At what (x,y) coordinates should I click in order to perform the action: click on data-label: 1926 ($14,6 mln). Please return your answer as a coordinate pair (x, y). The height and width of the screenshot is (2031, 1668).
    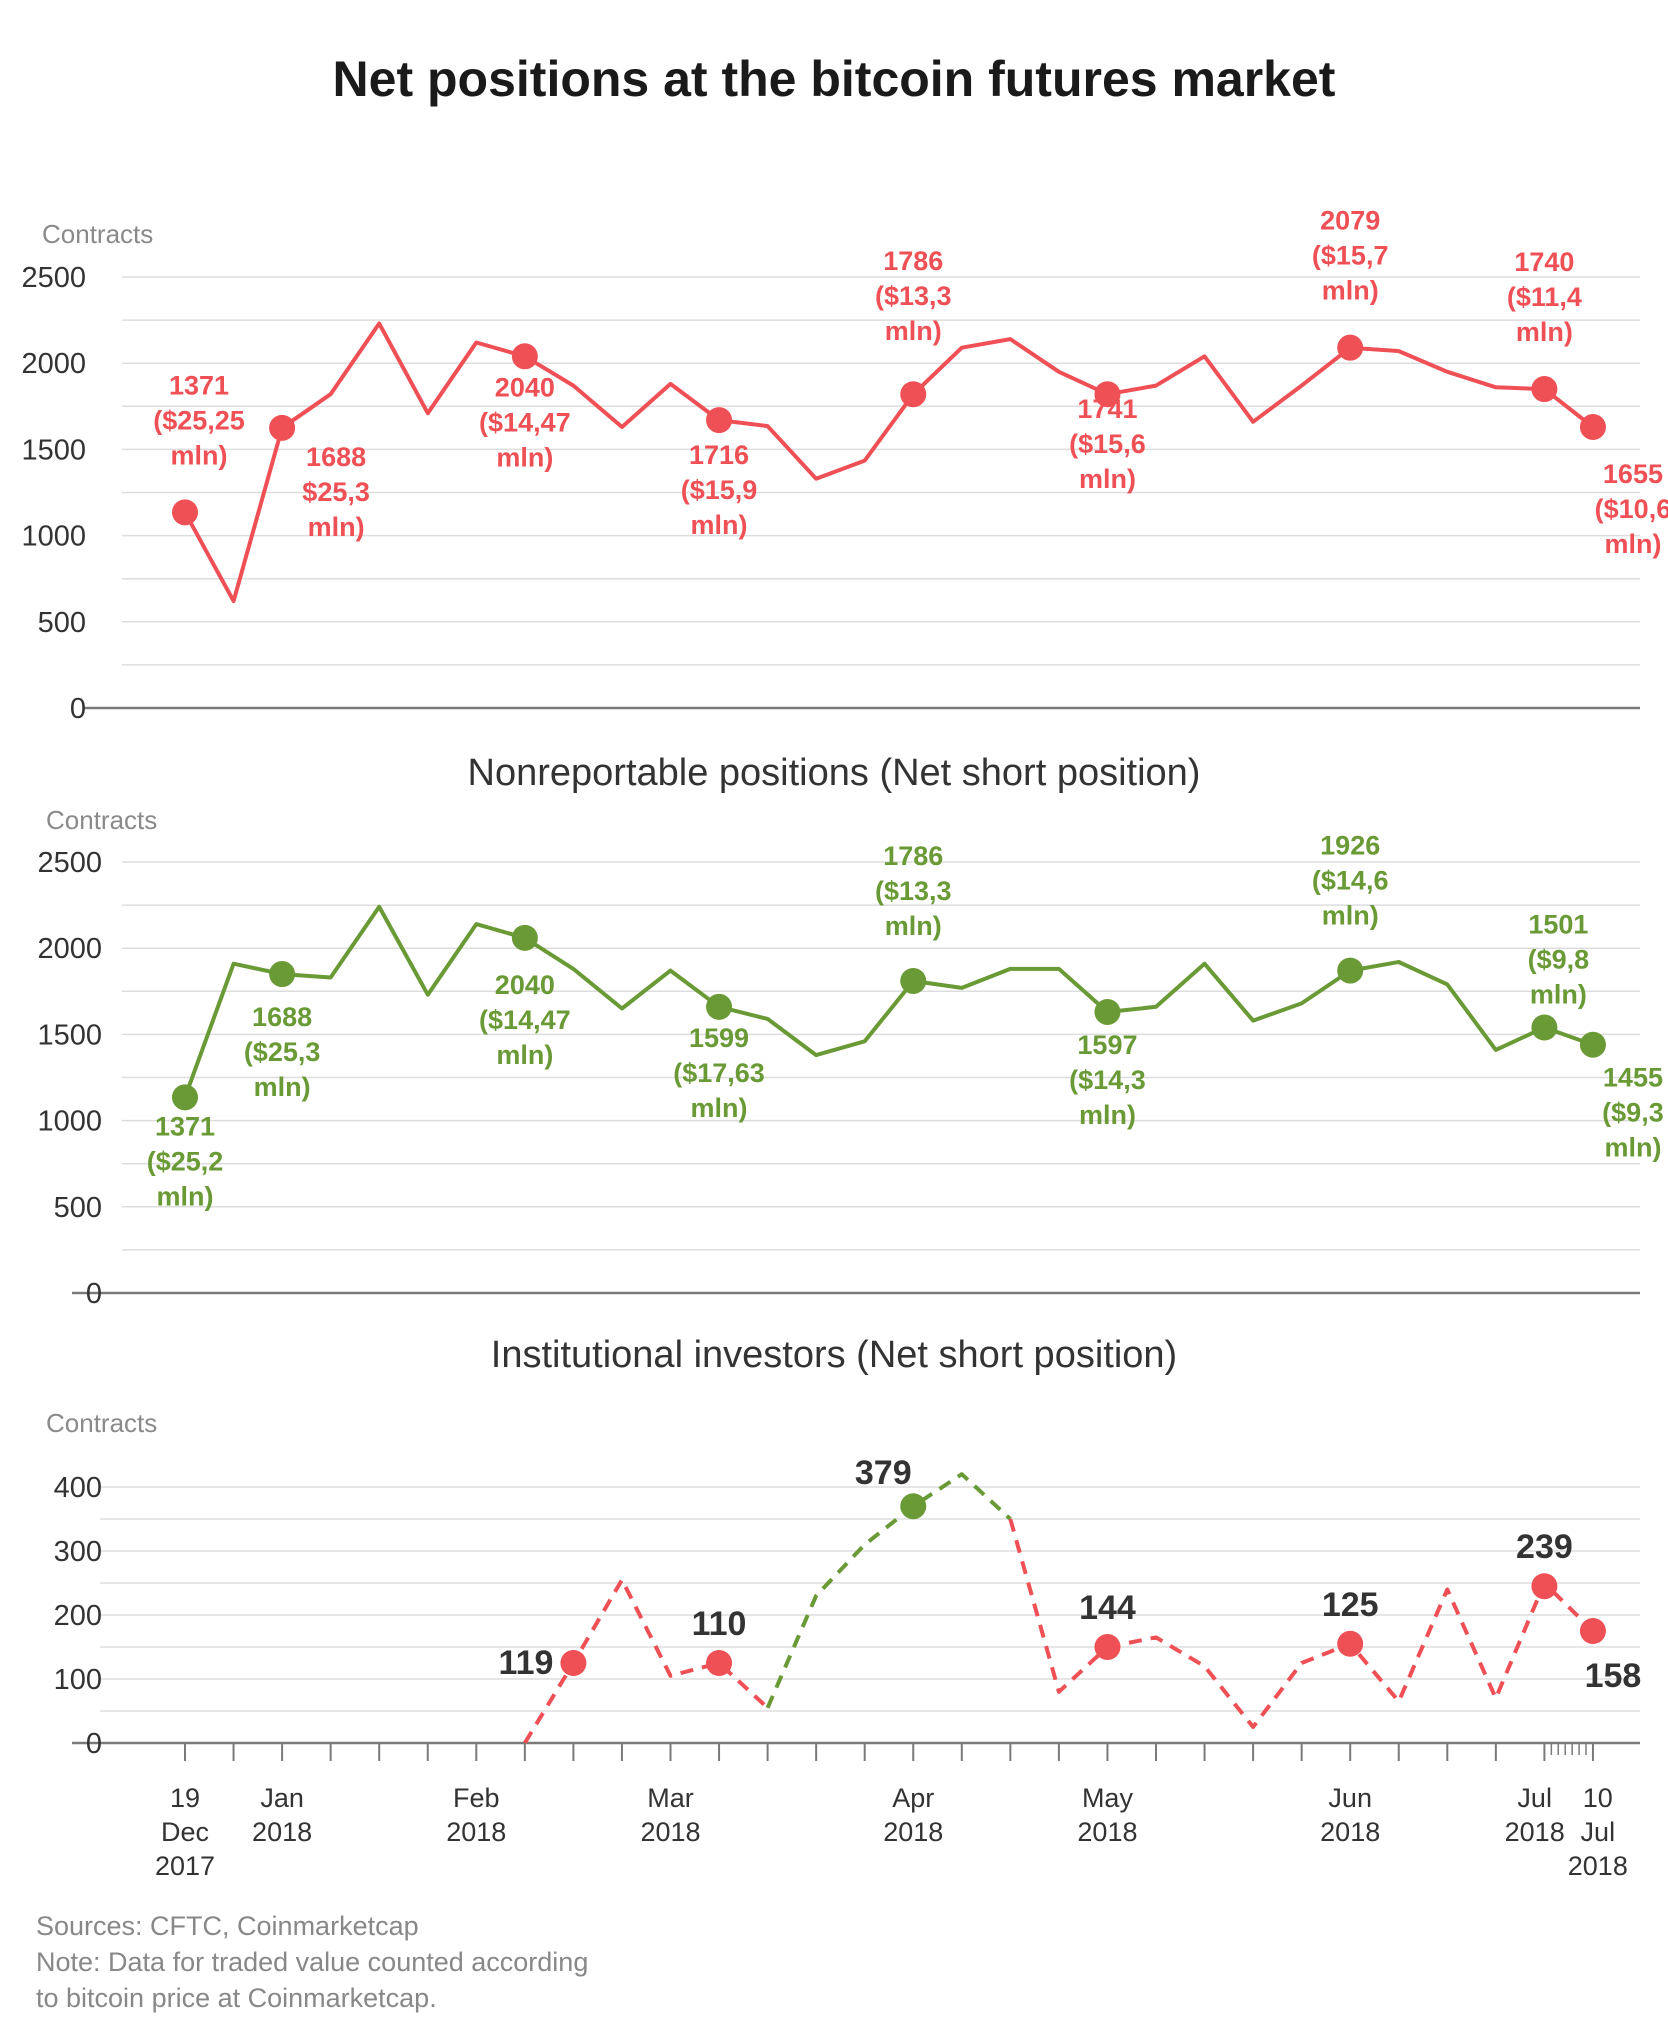
    Looking at the image, I should click on (1350, 881).